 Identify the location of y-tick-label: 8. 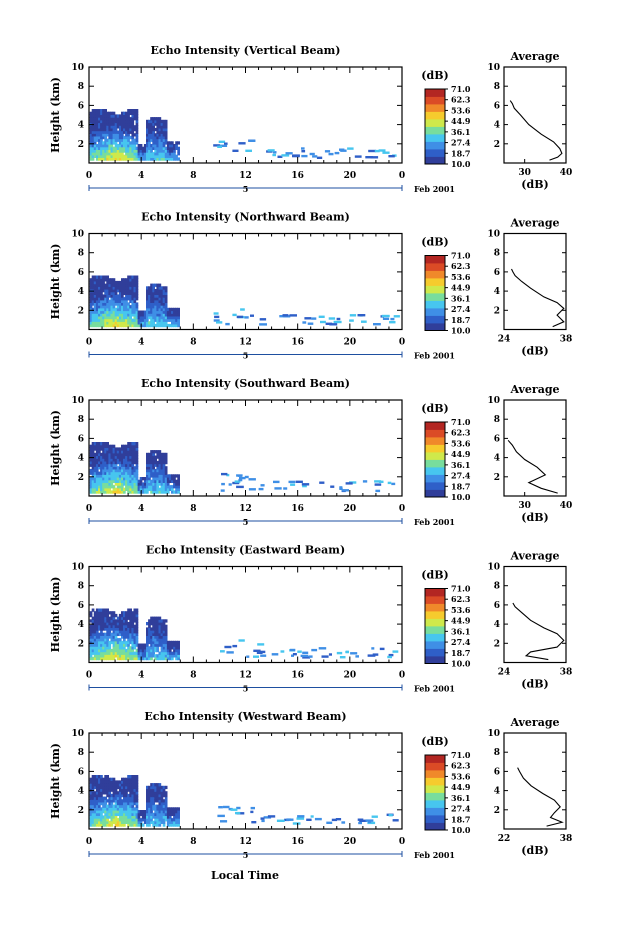
(81, 254).